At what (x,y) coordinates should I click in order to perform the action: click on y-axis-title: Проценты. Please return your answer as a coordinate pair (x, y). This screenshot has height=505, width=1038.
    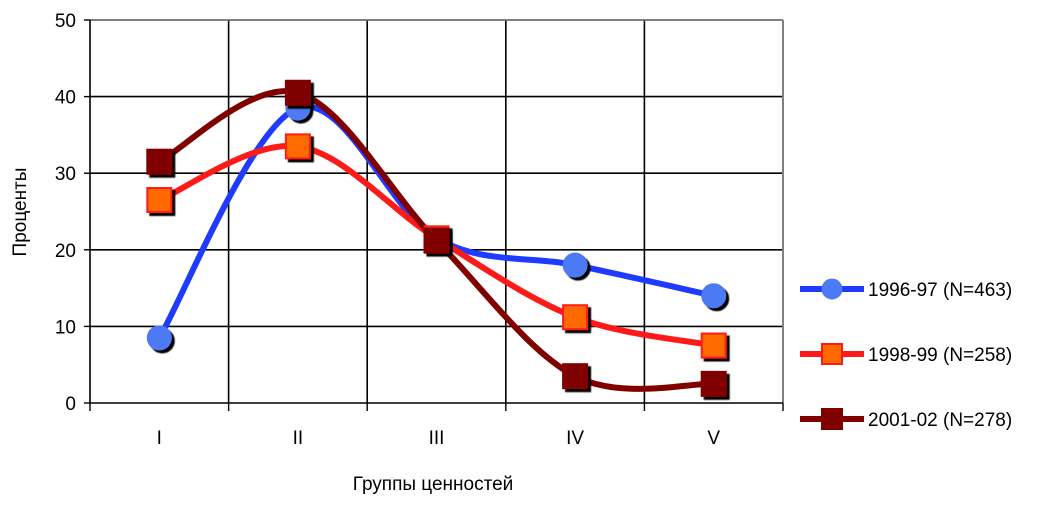
    Looking at the image, I should click on (20, 212).